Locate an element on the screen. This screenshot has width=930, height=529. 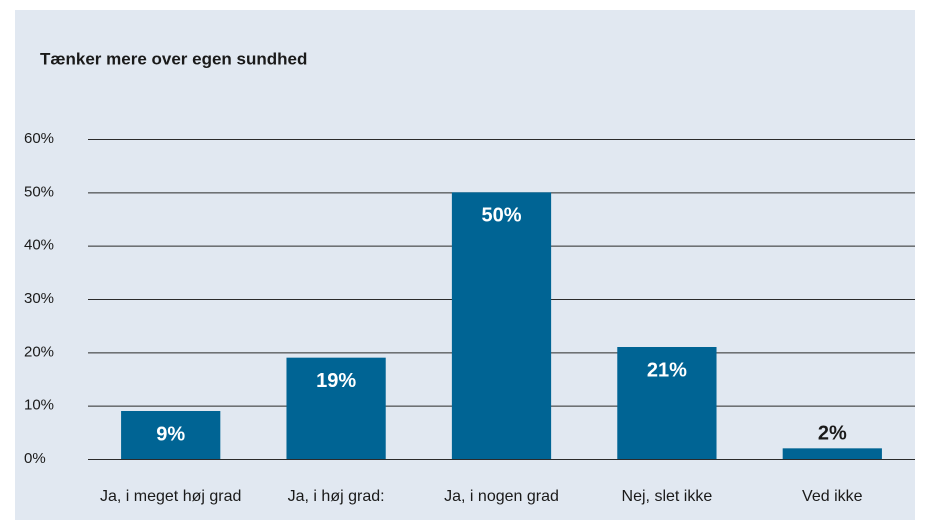
data-label: 9% is located at coordinates (170, 434).